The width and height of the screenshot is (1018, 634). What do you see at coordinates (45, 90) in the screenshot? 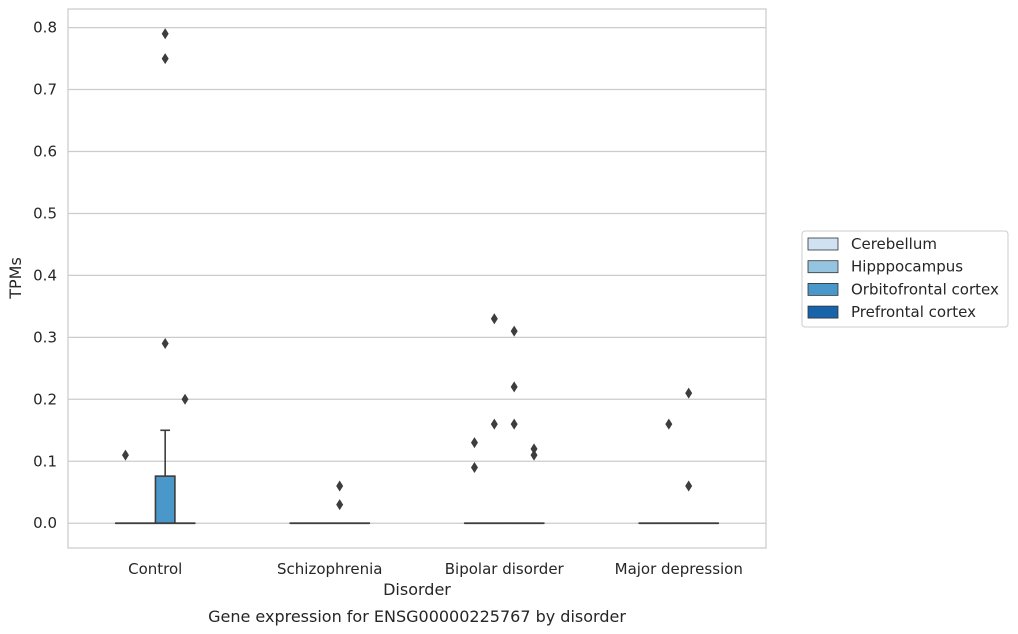
I see `y-tick-label: 0.7` at bounding box center [45, 90].